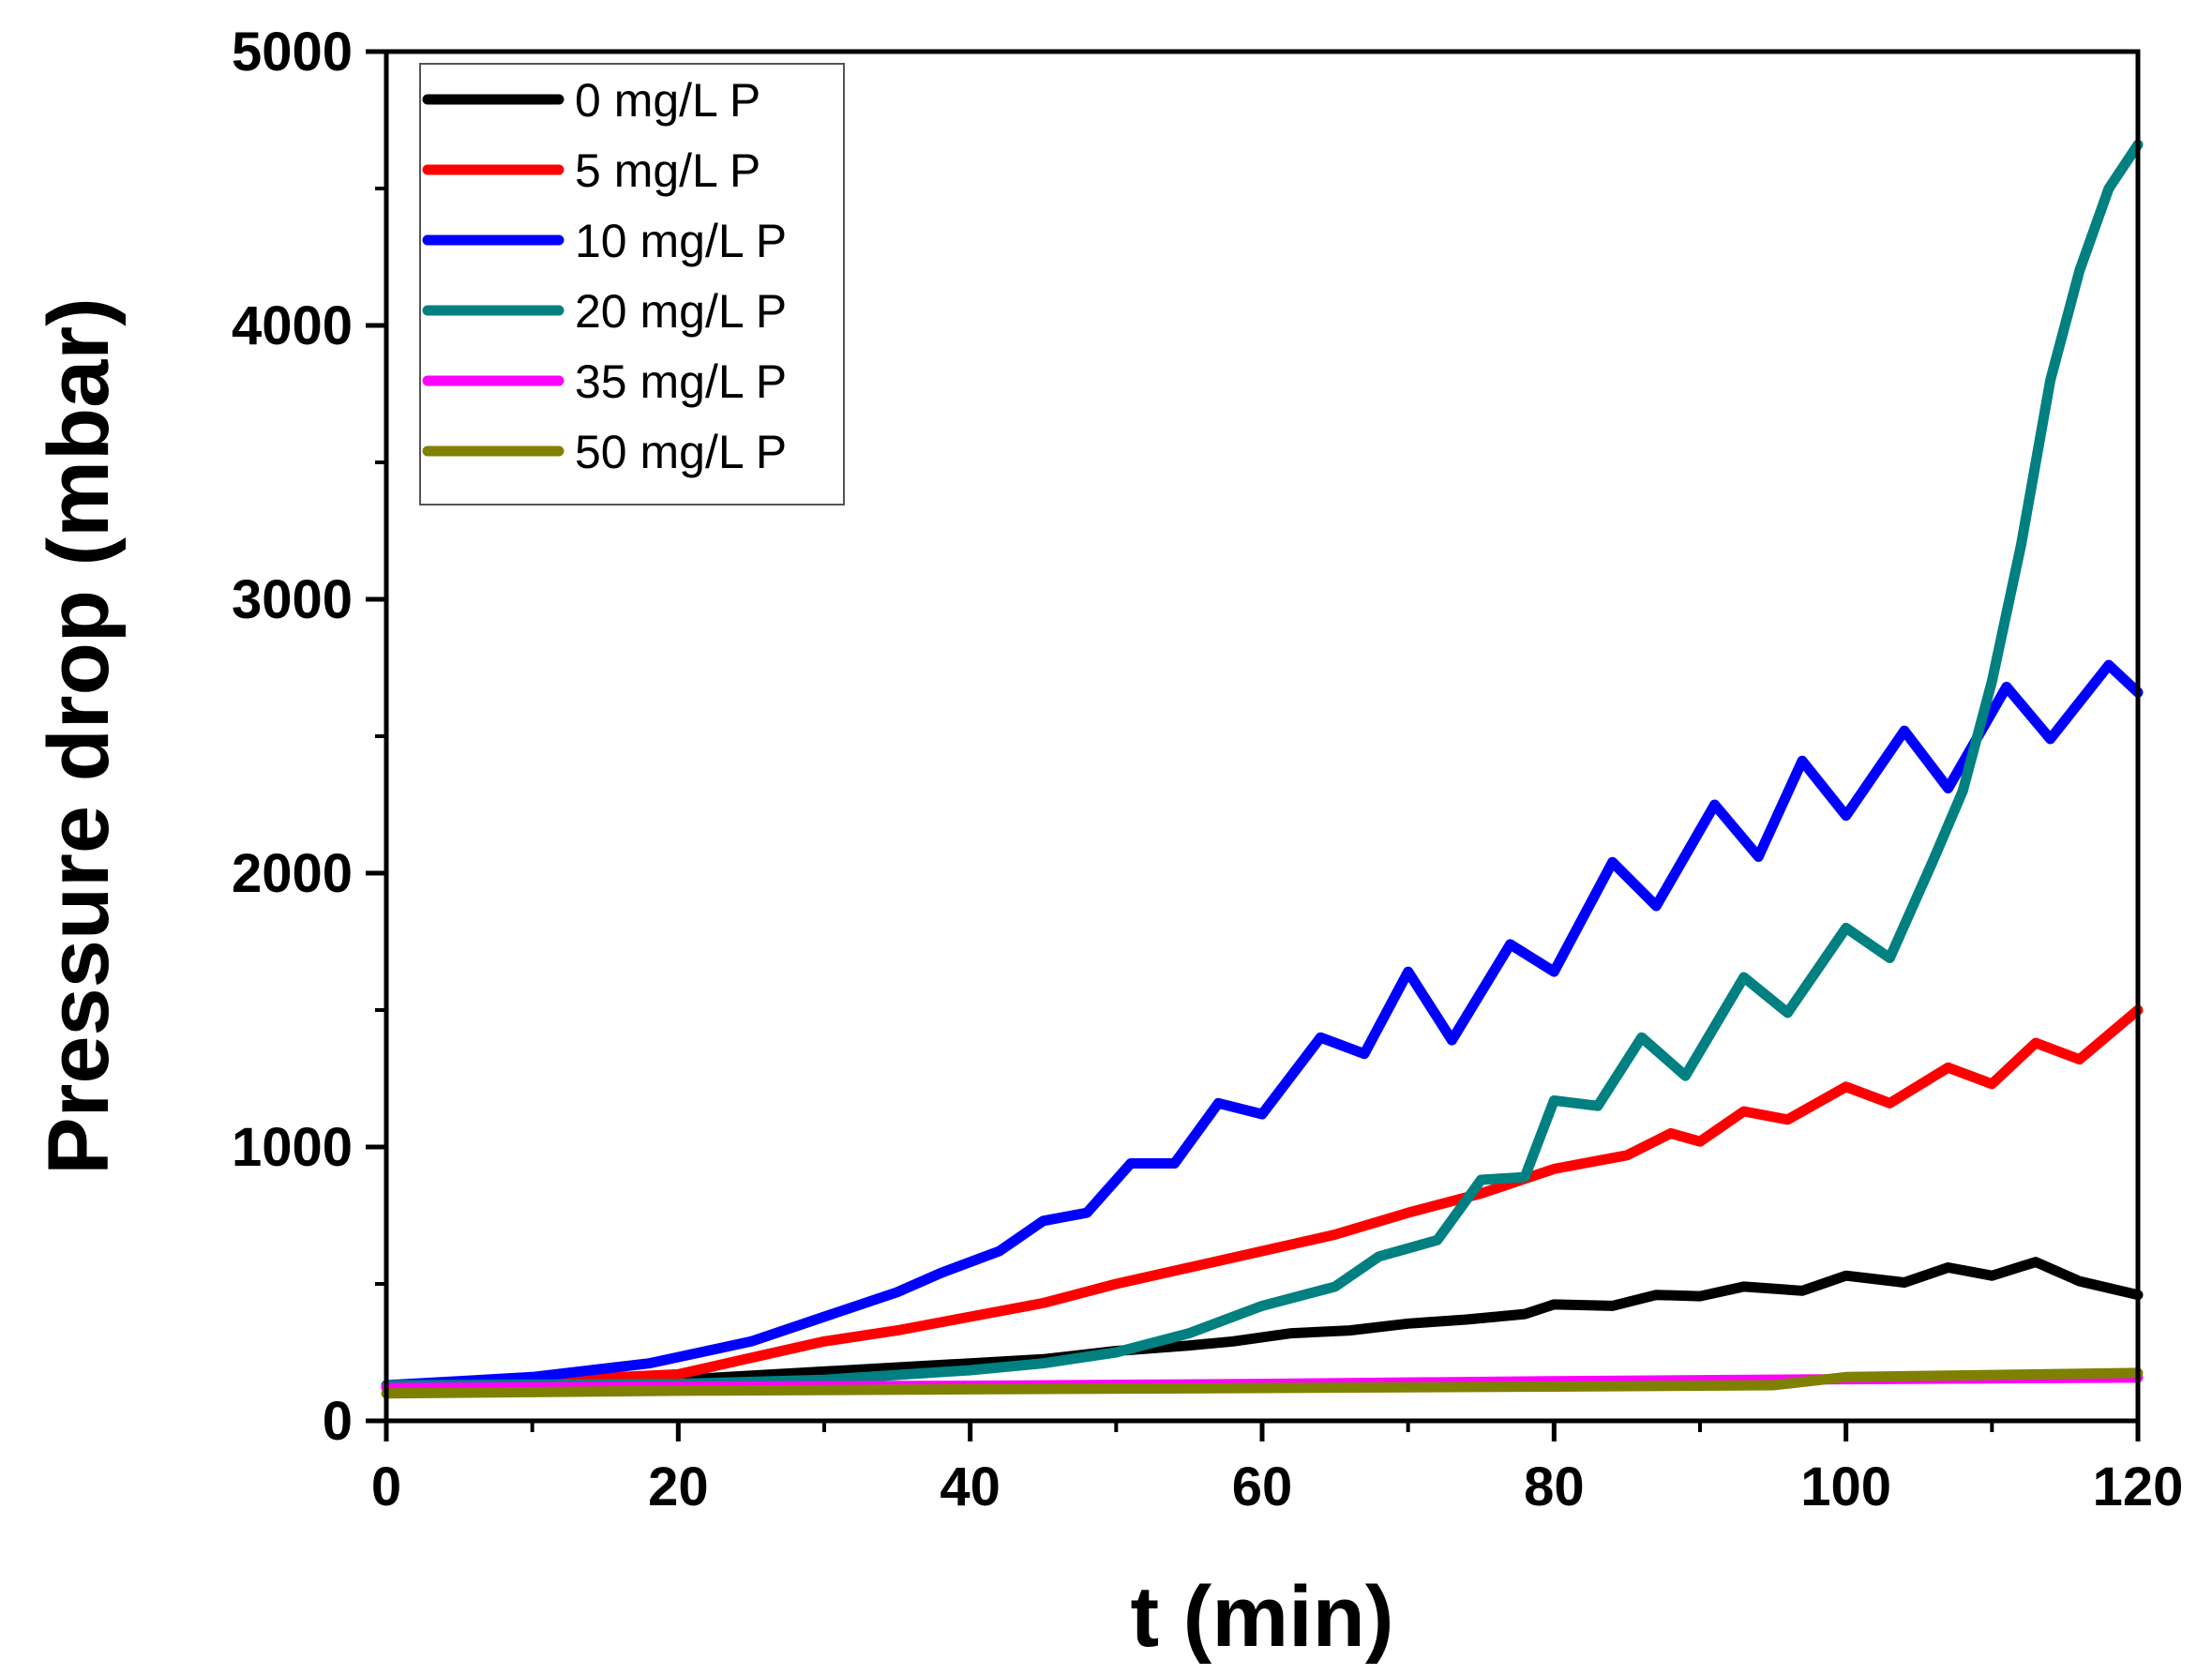 The image size is (2212, 1675). Describe the element at coordinates (386, 1487) in the screenshot. I see `x-tick-label: 0` at that location.